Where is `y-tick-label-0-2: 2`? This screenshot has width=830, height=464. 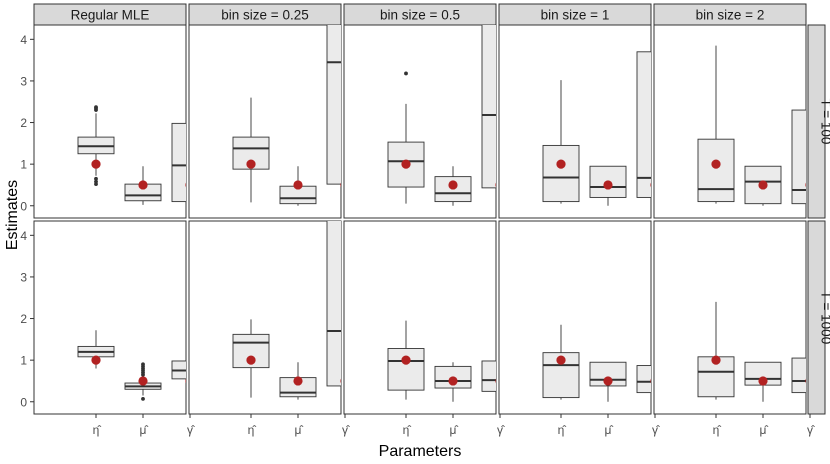
y-tick-label-0-2: 2 is located at coordinates (23, 123).